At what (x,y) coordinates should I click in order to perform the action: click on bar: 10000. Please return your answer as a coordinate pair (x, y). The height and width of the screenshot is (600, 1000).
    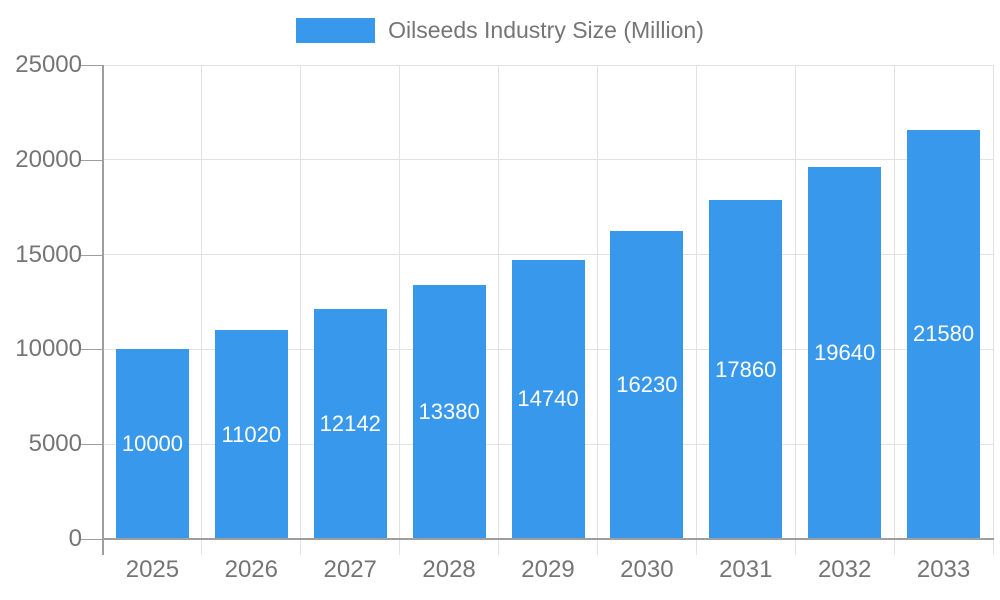
    Looking at the image, I should click on (152, 444).